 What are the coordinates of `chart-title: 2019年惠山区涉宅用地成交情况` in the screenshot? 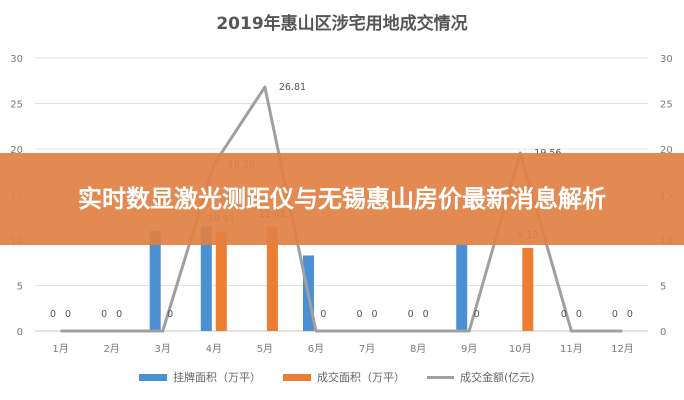 It's located at (341, 23).